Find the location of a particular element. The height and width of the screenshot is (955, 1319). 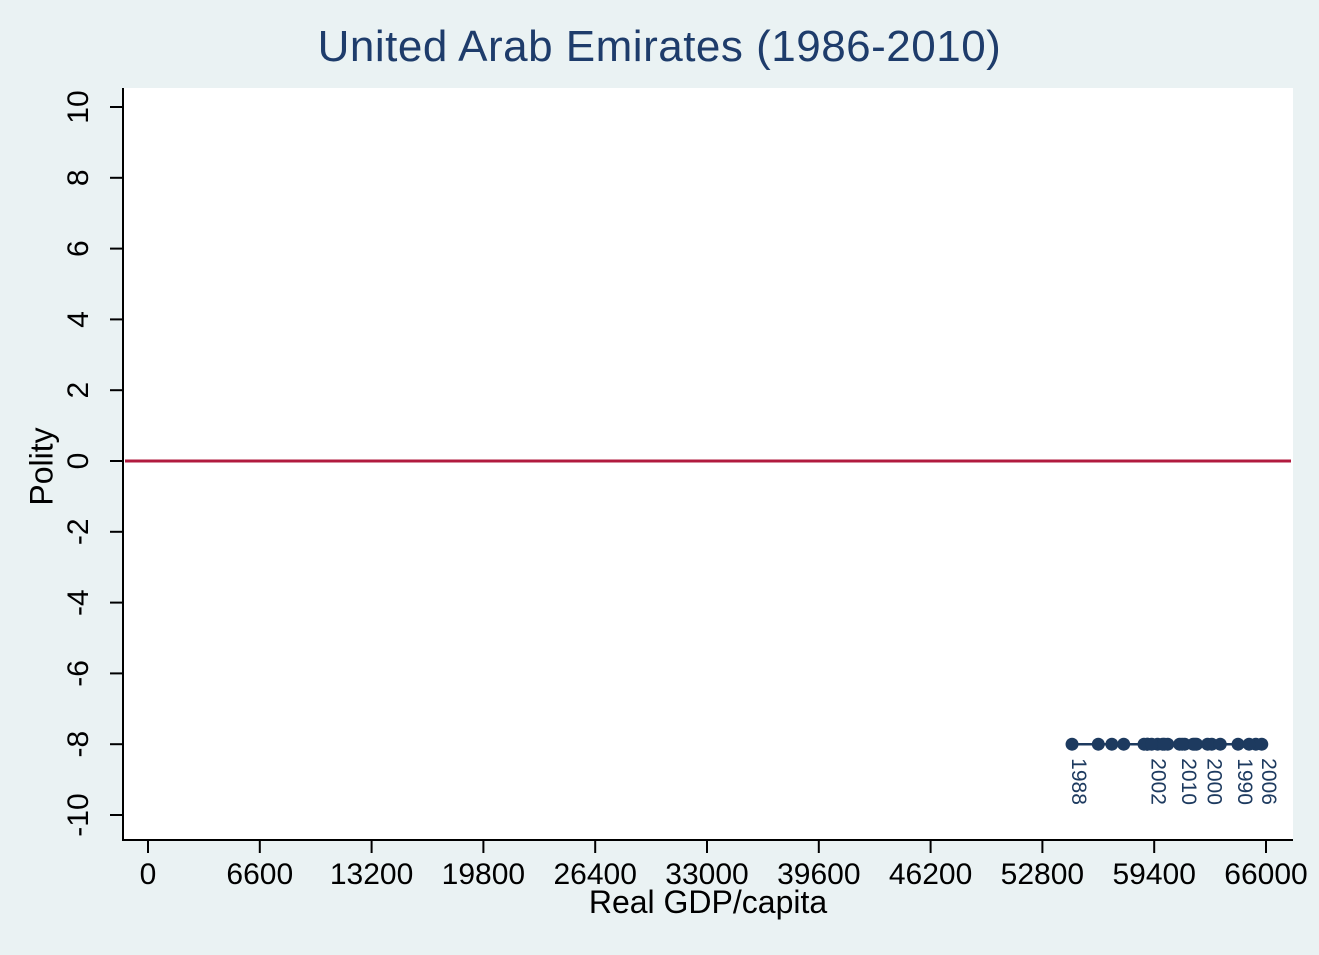

chart-title: United Arab Emirates (1986-2010) is located at coordinates (659, 46).